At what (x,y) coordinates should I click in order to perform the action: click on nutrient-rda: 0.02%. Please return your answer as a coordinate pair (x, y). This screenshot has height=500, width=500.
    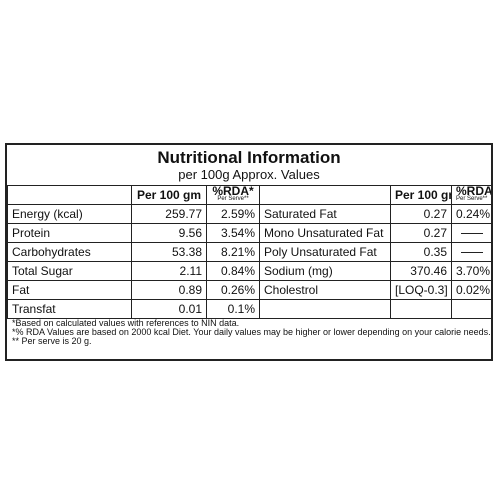
    Looking at the image, I should click on (471, 290).